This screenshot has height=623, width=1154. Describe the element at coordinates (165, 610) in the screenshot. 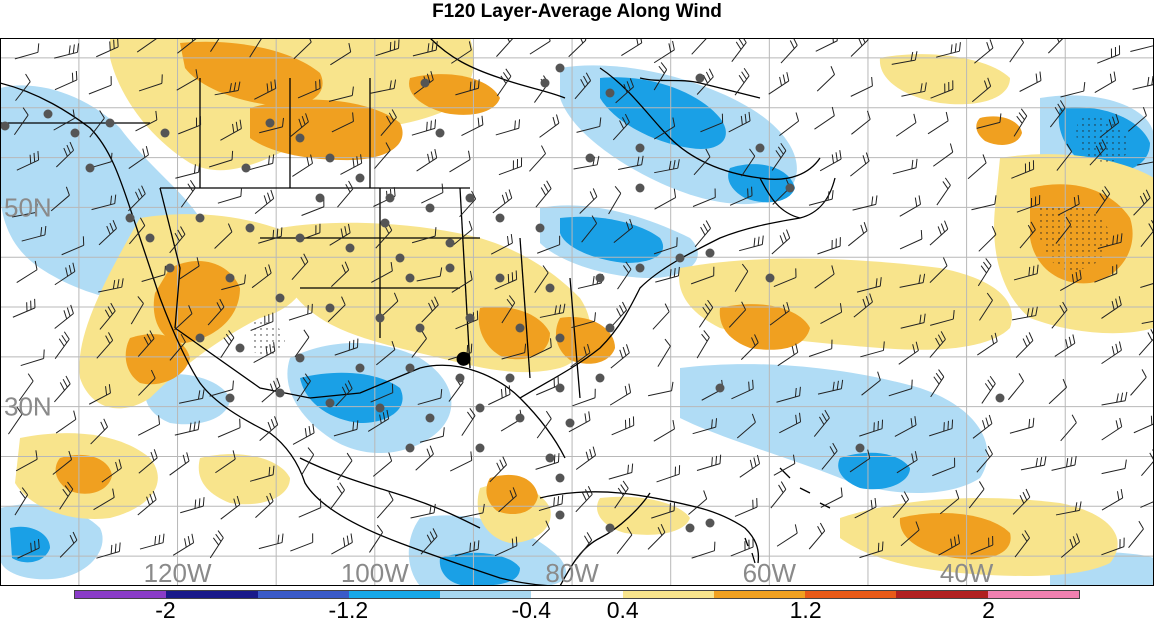

I see `colorbar-tick-label: -2` at that location.